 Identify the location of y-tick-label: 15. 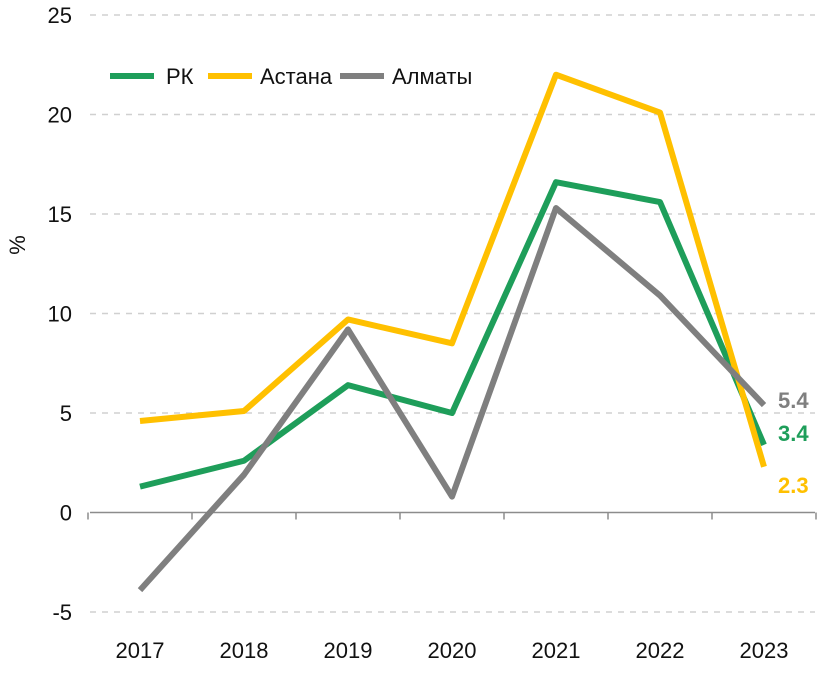
(60, 214).